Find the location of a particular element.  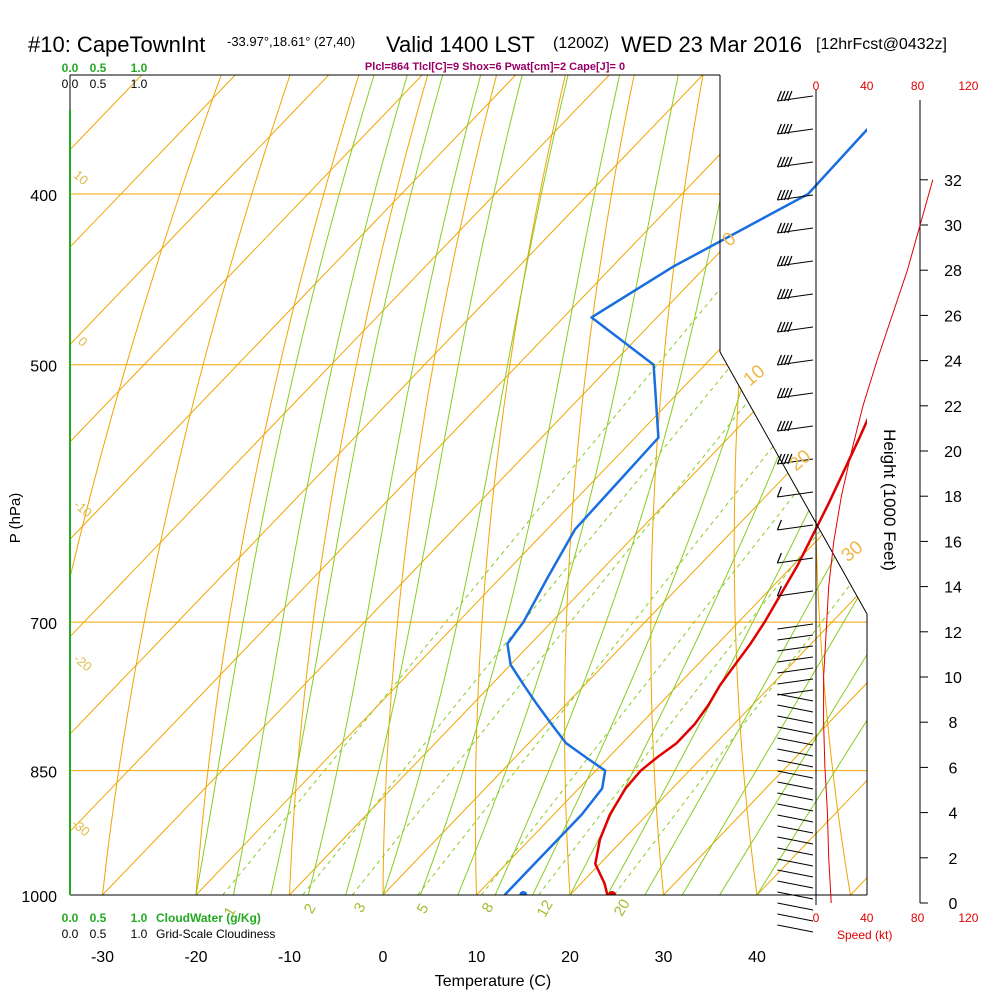

cloudiness-tick-bottom: 1.0 is located at coordinates (139, 934).